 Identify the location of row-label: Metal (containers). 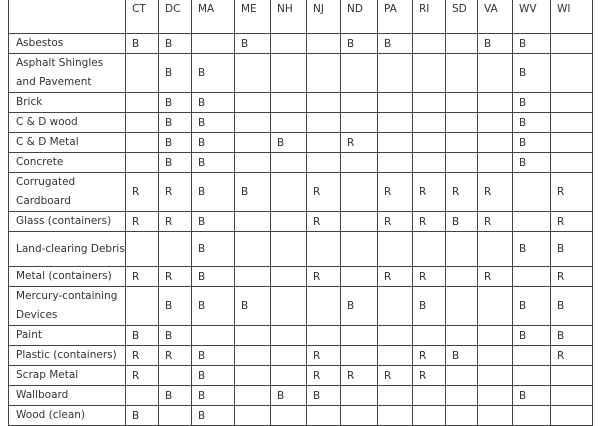
(67, 276).